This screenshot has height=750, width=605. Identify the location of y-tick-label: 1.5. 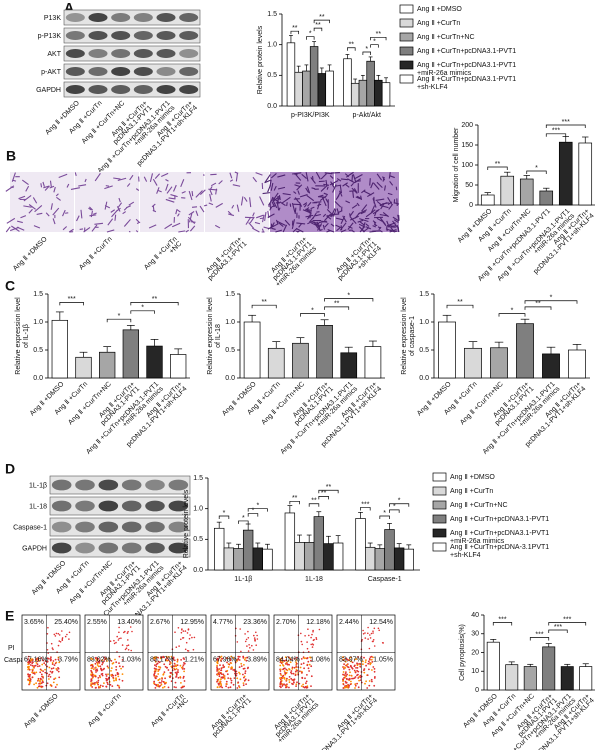
(424, 294).